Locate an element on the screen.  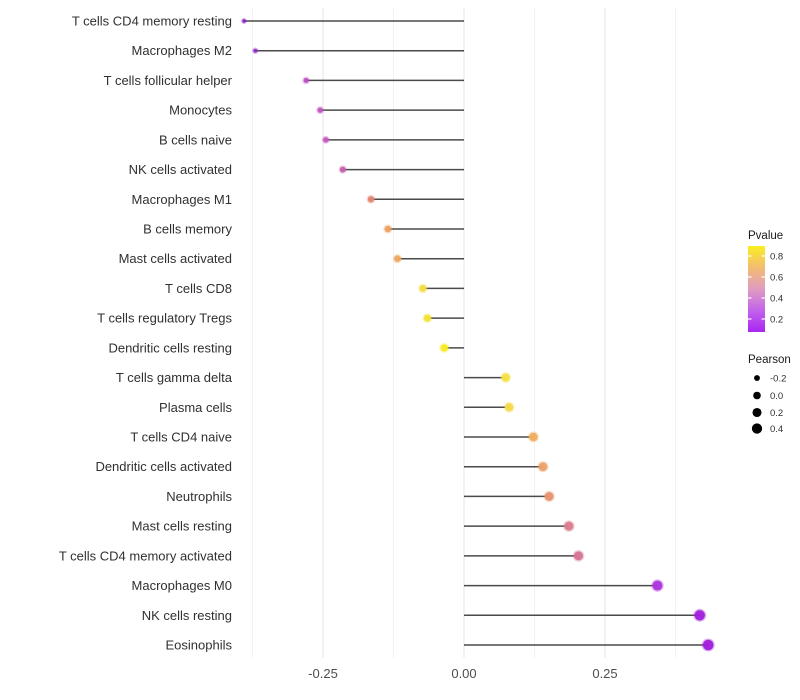
pearson-legend-label: 0.2 is located at coordinates (776, 413).